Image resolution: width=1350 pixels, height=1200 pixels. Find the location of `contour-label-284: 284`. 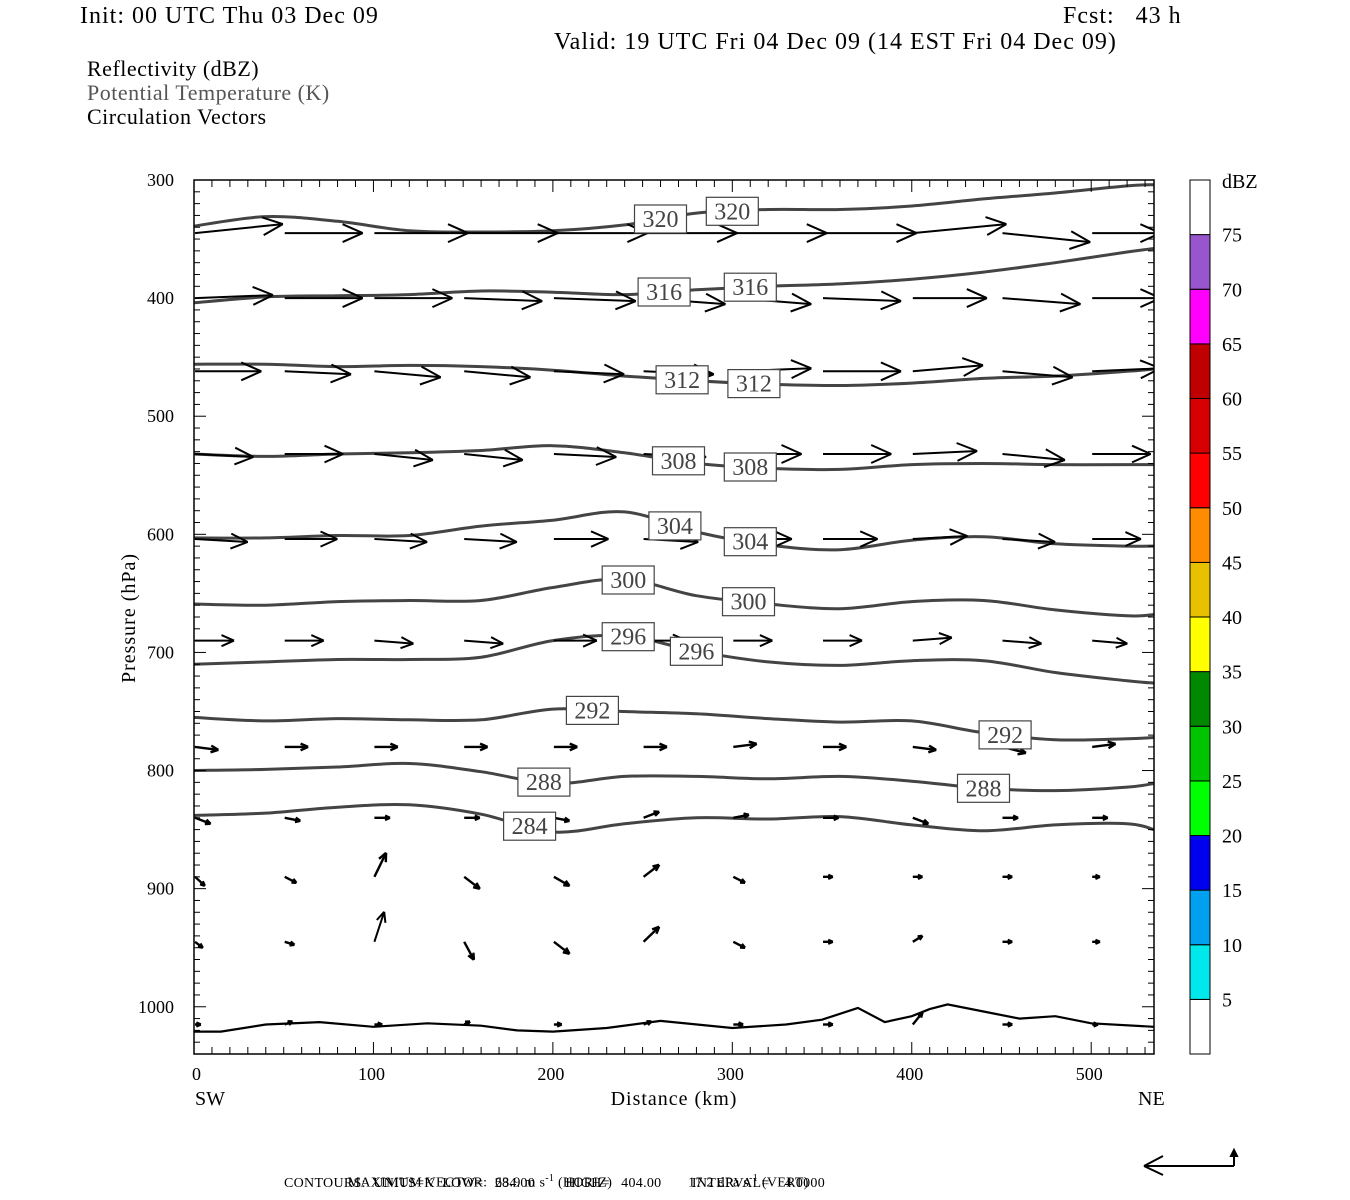

contour-label-284: 284 is located at coordinates (530, 826).